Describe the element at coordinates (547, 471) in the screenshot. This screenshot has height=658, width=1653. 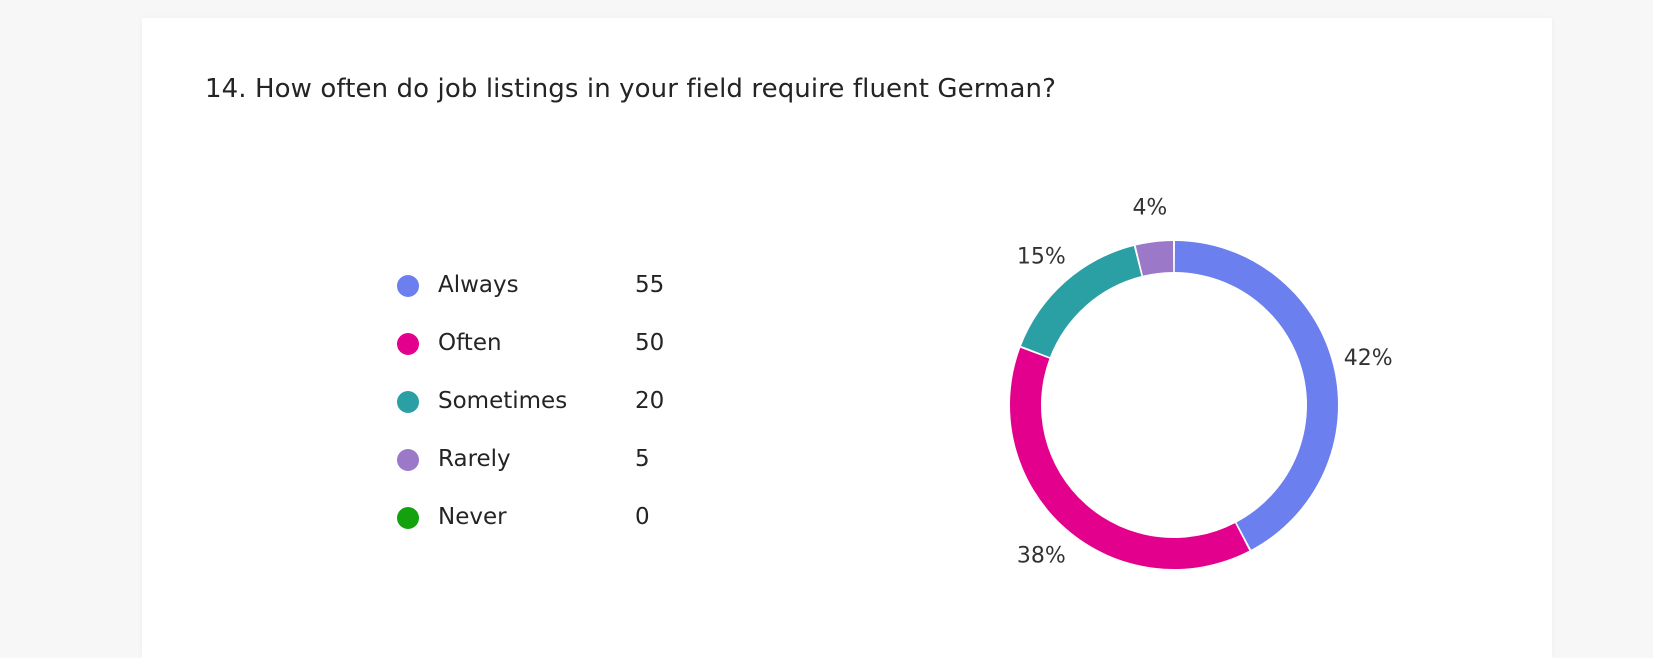
I see `legend-item-rarely: Rarely 5` at that location.